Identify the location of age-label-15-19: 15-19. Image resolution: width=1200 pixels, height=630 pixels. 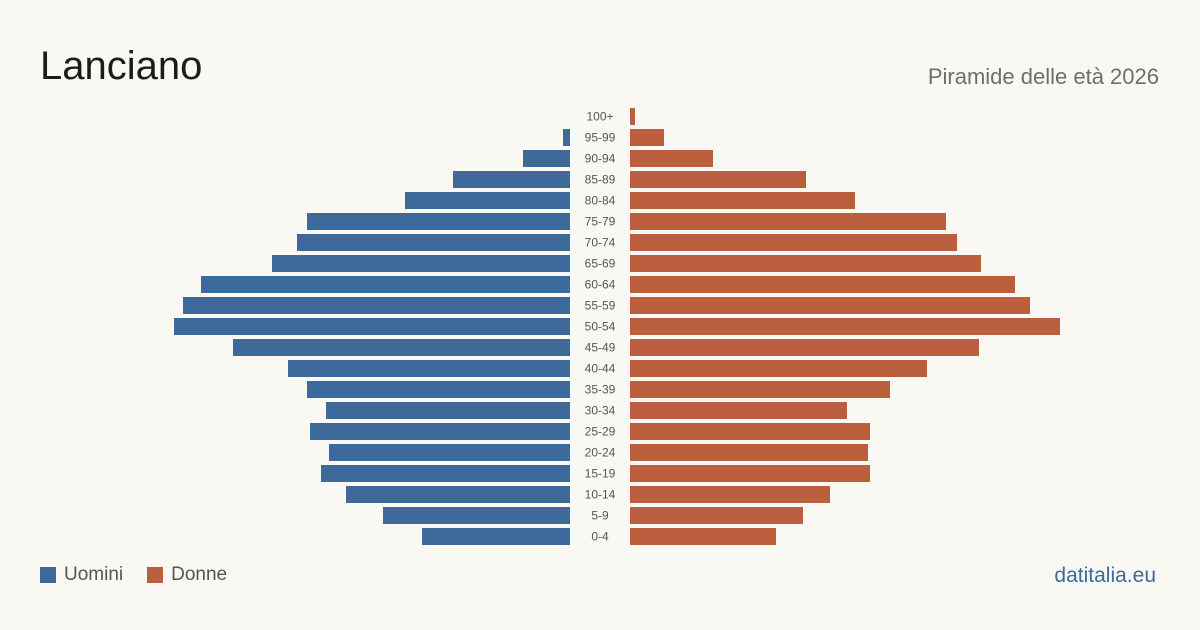
(600, 474).